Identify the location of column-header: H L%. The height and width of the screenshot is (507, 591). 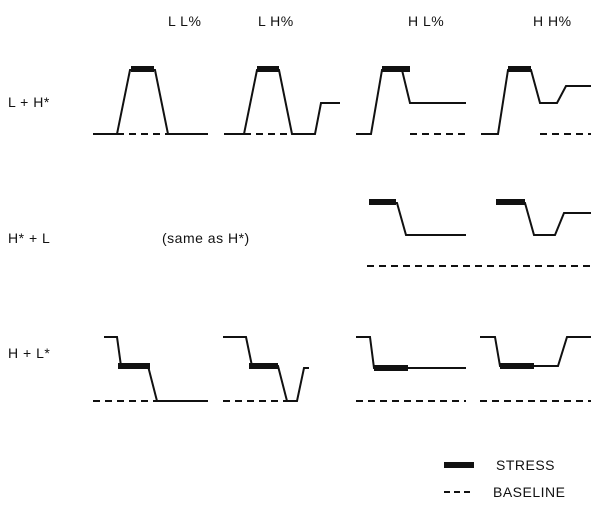
(426, 21).